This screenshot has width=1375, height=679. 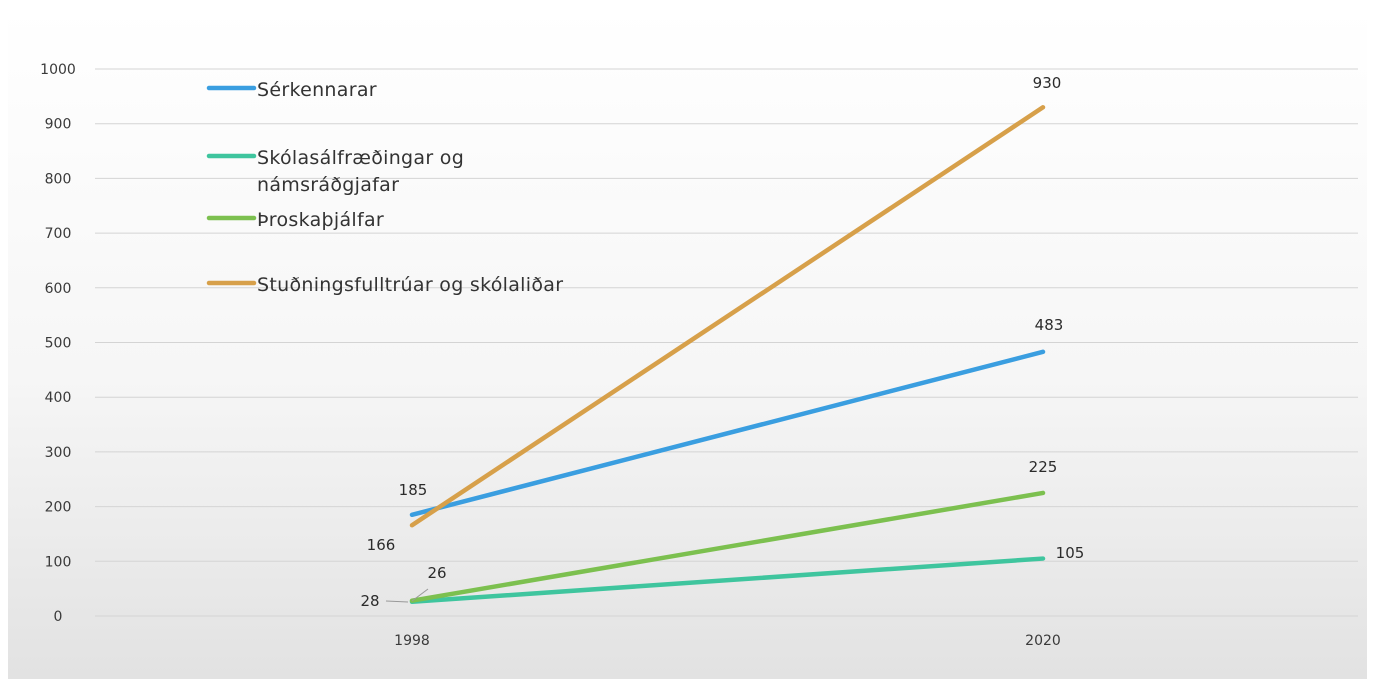 What do you see at coordinates (58, 508) in the screenshot?
I see `y-tick-label: 200` at bounding box center [58, 508].